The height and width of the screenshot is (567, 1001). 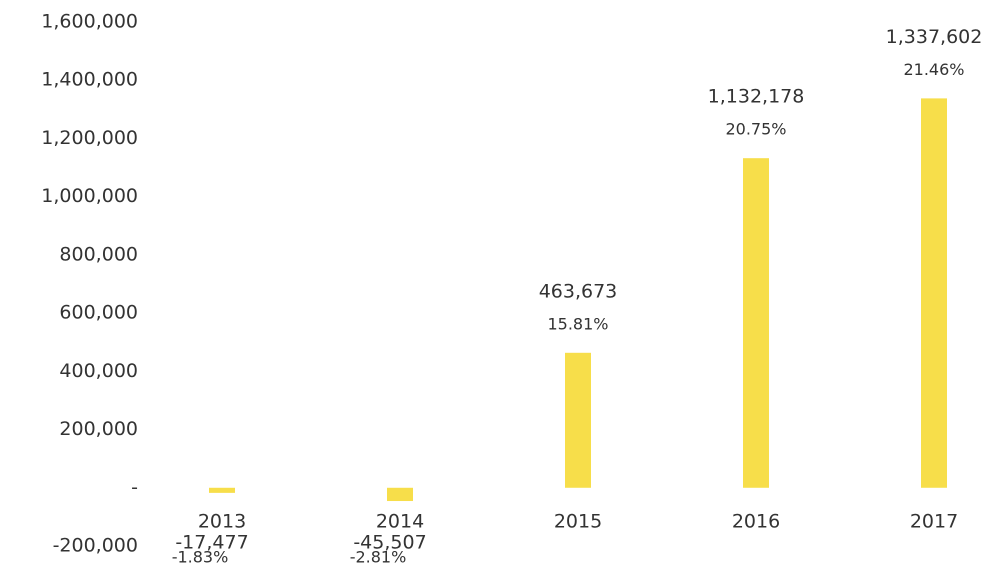 What do you see at coordinates (756, 521) in the screenshot?
I see `x-tick-label: 2016` at bounding box center [756, 521].